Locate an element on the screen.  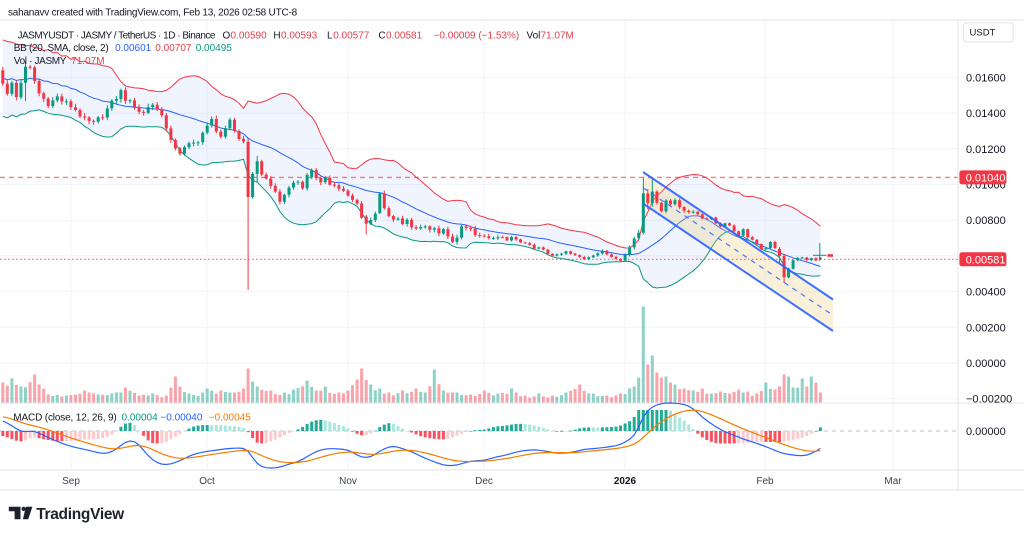
svg-text: 0.01600 is located at coordinates (986, 78).